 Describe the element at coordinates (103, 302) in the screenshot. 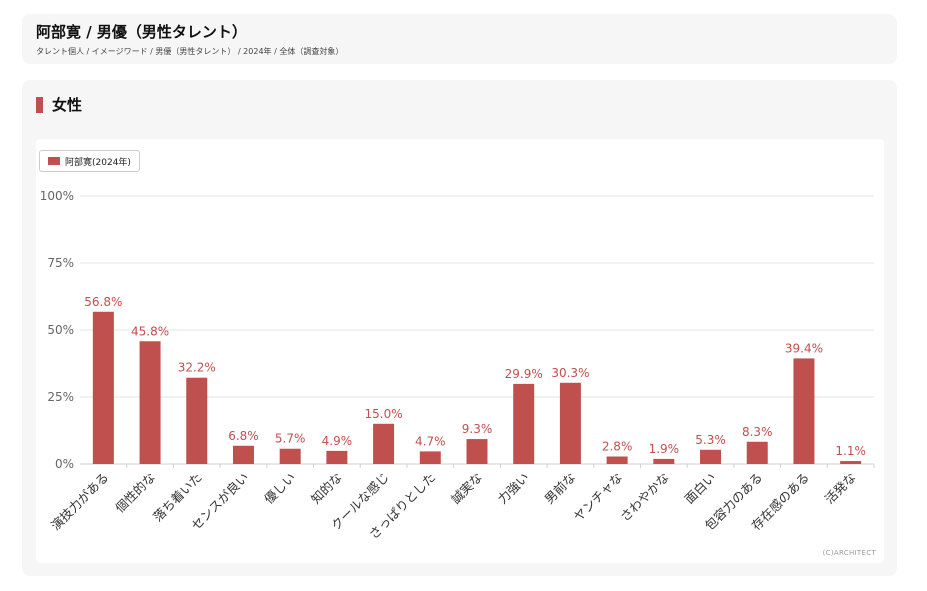

I see `data-label: 56.8%` at that location.